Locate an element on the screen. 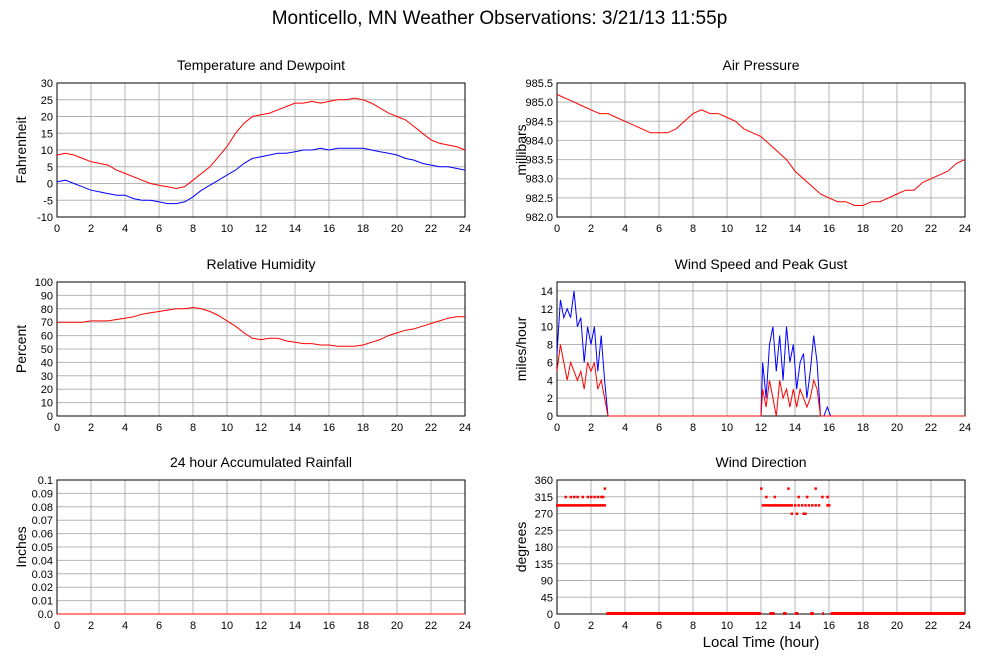  y-tick-label: 0.04 is located at coordinates (42, 561).